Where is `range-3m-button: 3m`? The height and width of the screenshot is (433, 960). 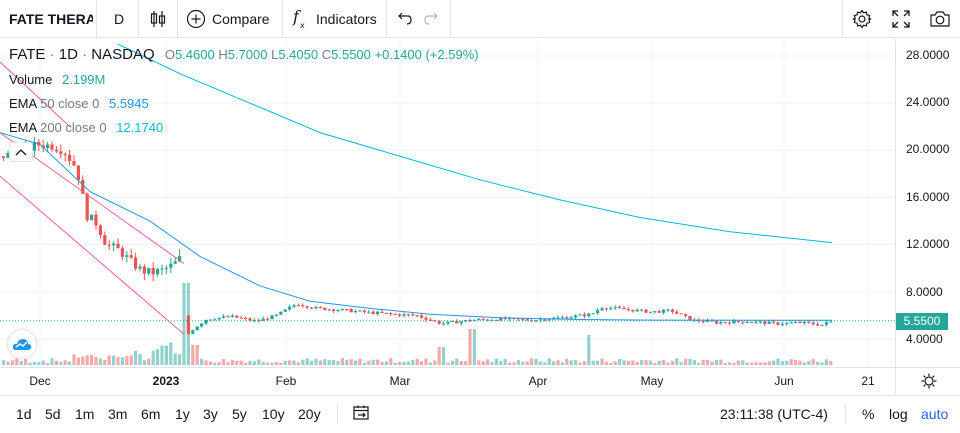 range-3m-button: 3m is located at coordinates (118, 414).